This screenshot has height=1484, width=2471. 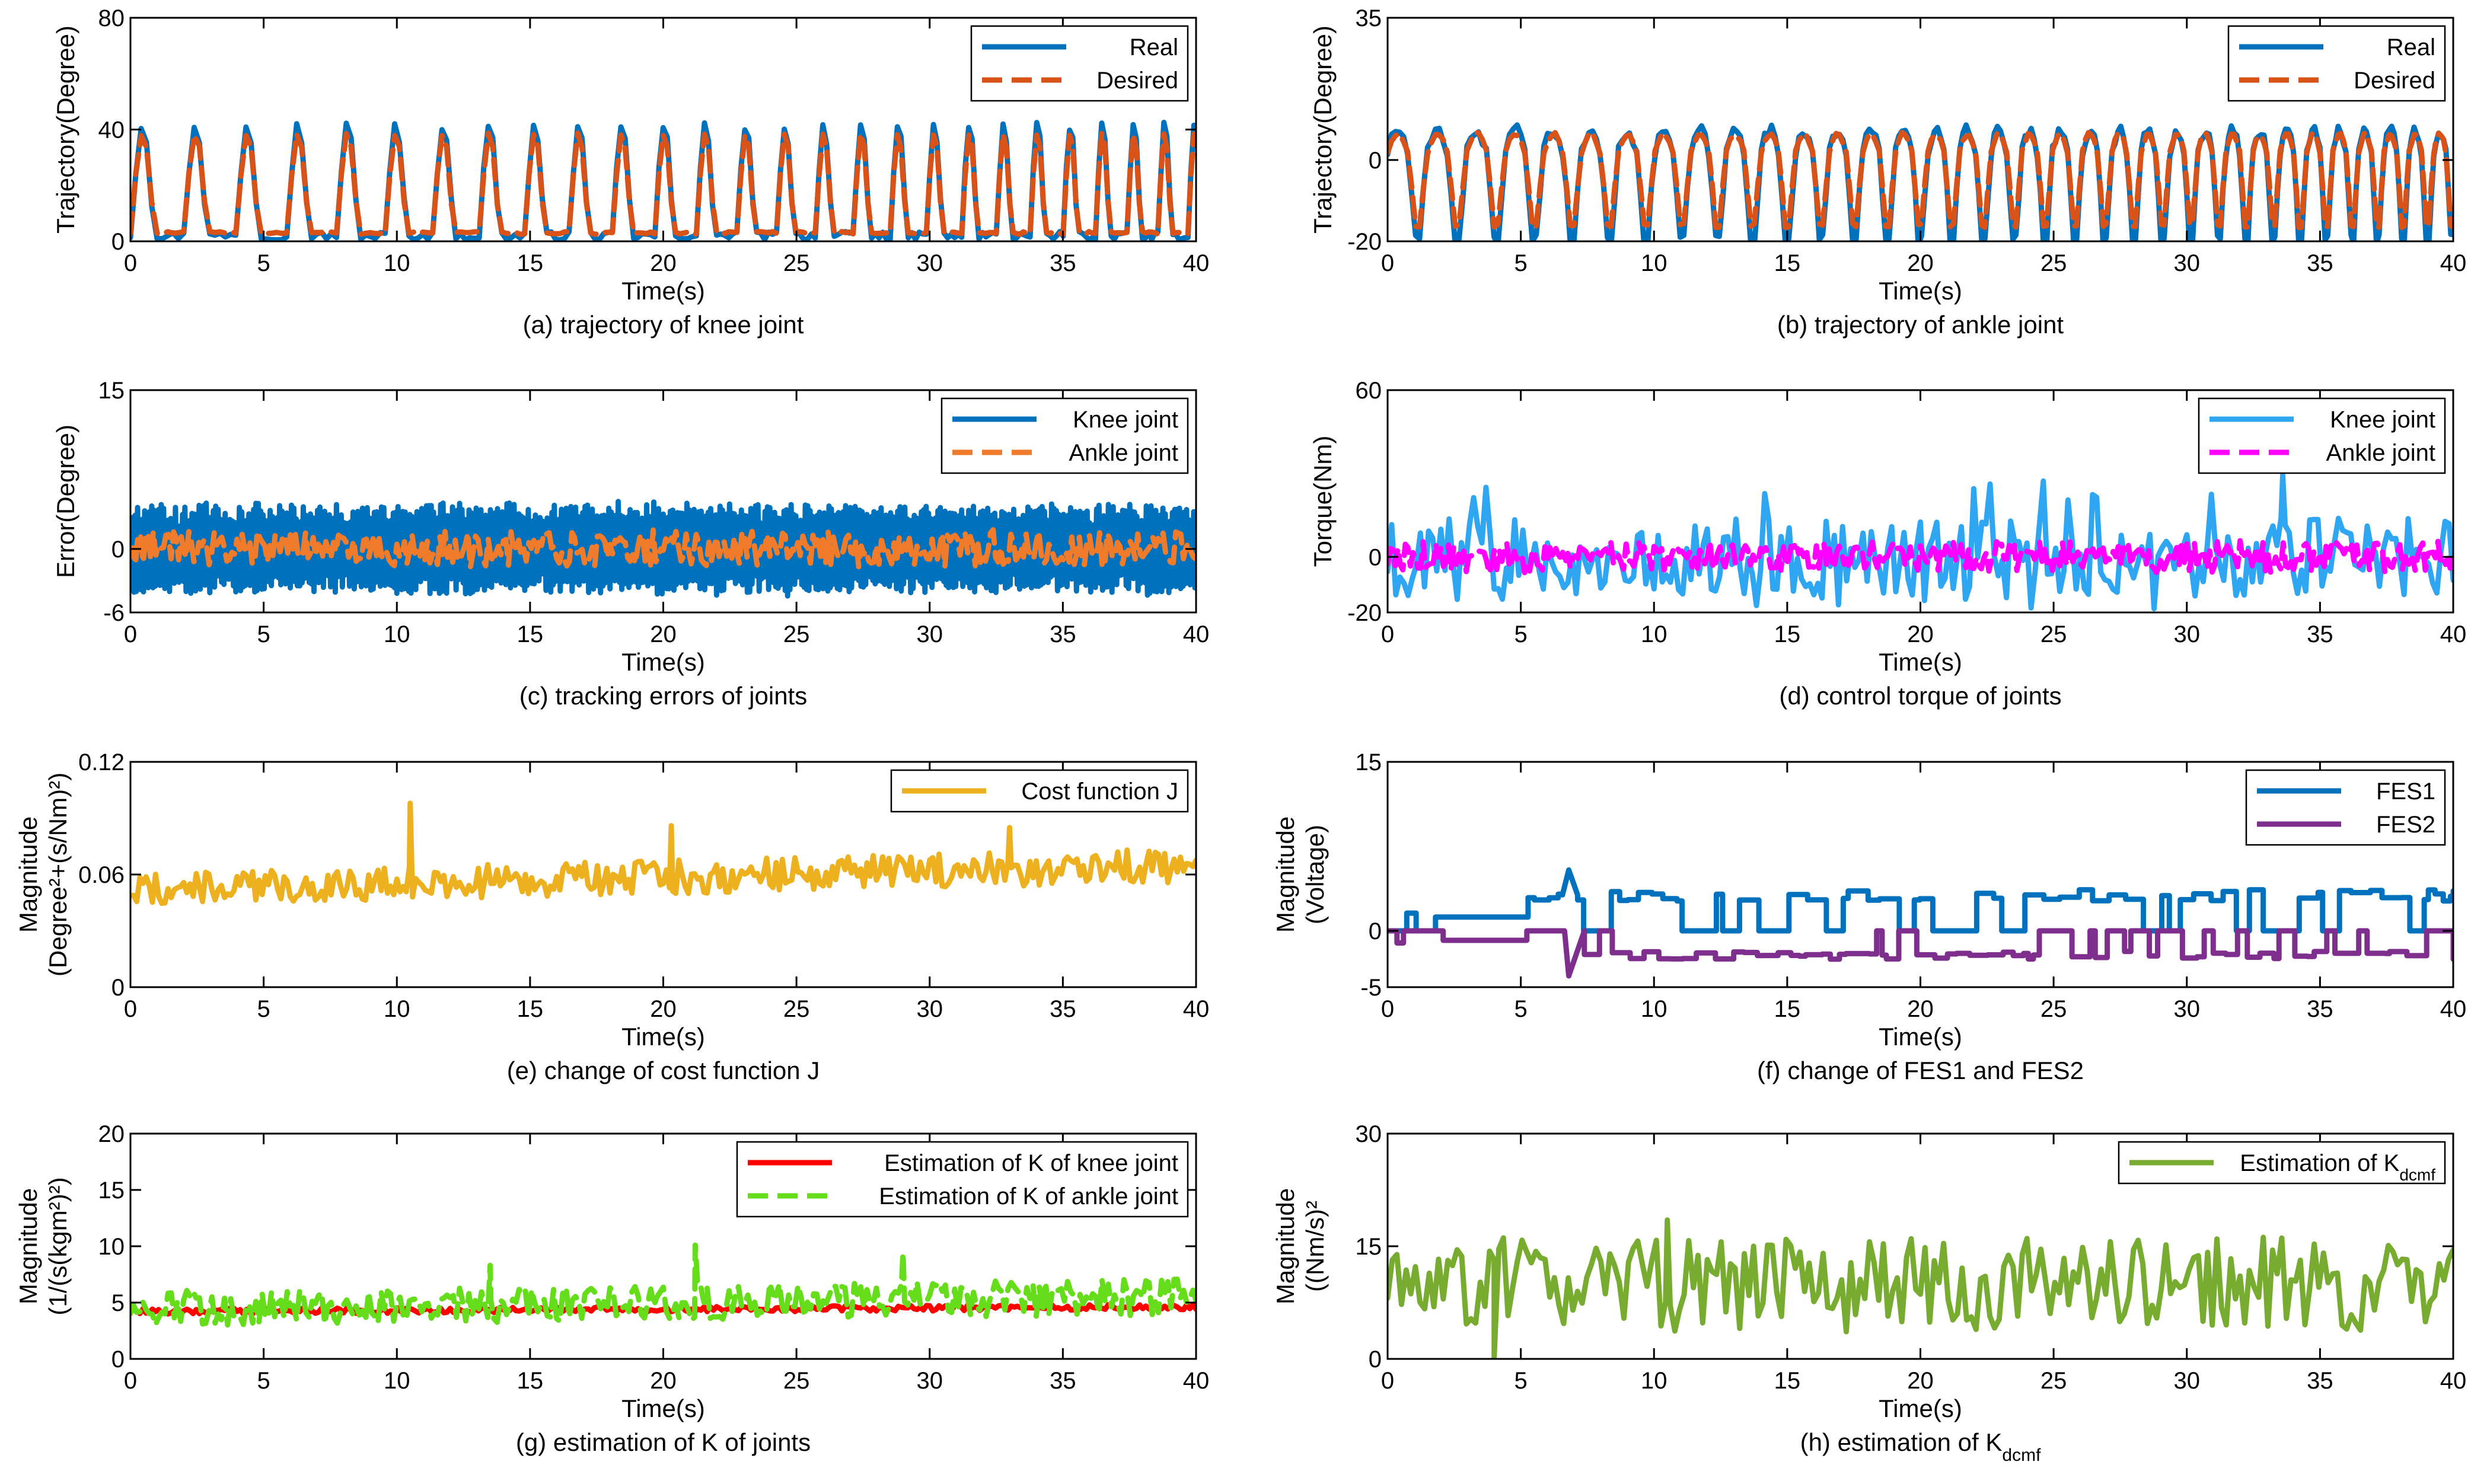 What do you see at coordinates (111, 1247) in the screenshot?
I see `y-tick-label: 10` at bounding box center [111, 1247].